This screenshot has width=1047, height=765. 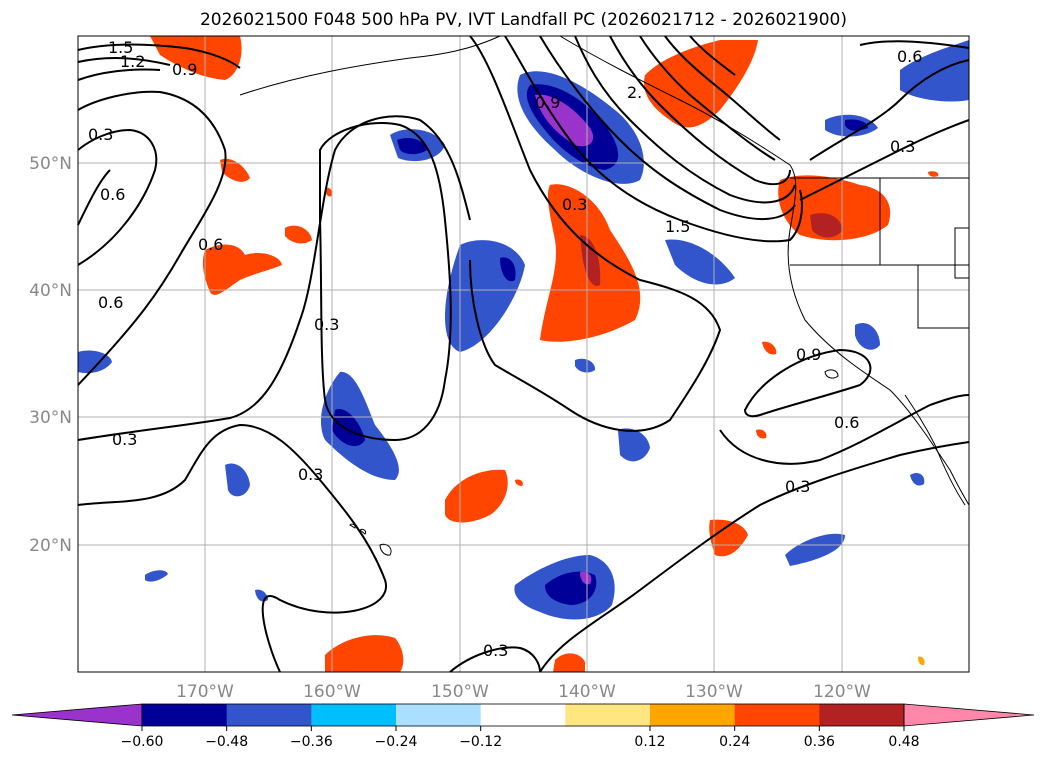 I want to click on colorbar-tick-label: −0.36, so click(x=311, y=742).